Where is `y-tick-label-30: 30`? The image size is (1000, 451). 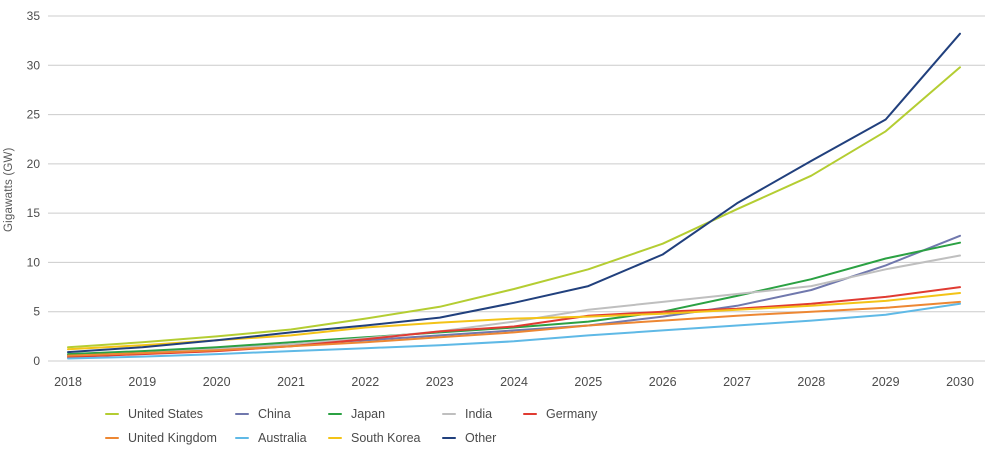
y-tick-label-30: 30 is located at coordinates (34, 65).